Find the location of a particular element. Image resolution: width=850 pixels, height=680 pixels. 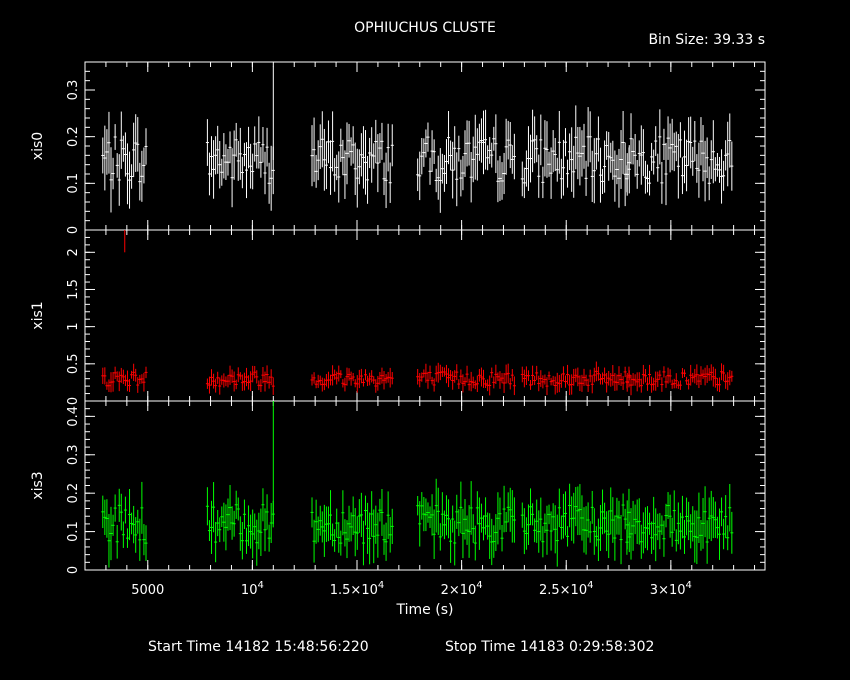

y-axis-label: xis0 is located at coordinates (38, 146).